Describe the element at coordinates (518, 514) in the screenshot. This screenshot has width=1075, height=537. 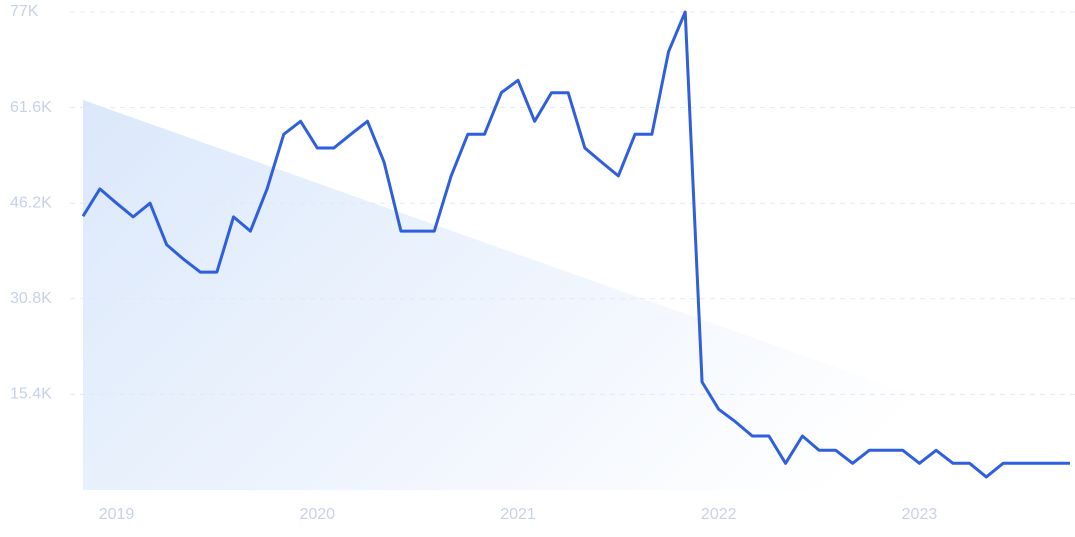
I see `x-tick-label: 2021` at that location.